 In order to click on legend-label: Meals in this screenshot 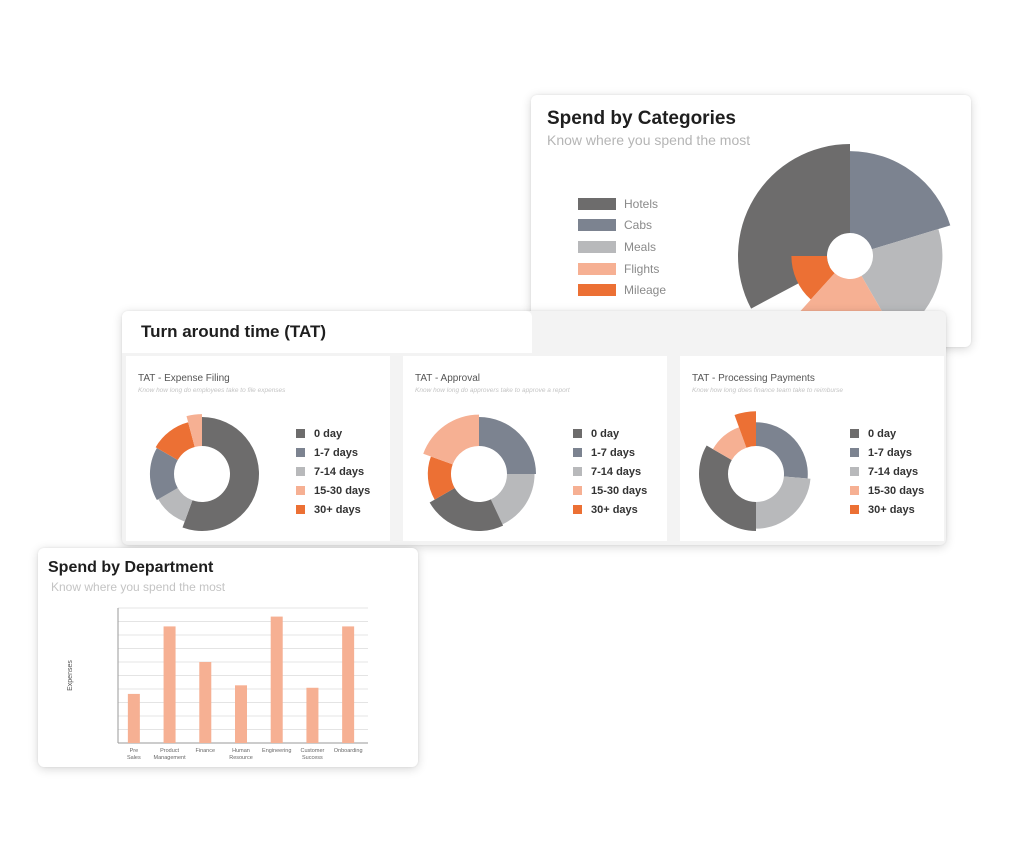, I will do `click(640, 246)`.